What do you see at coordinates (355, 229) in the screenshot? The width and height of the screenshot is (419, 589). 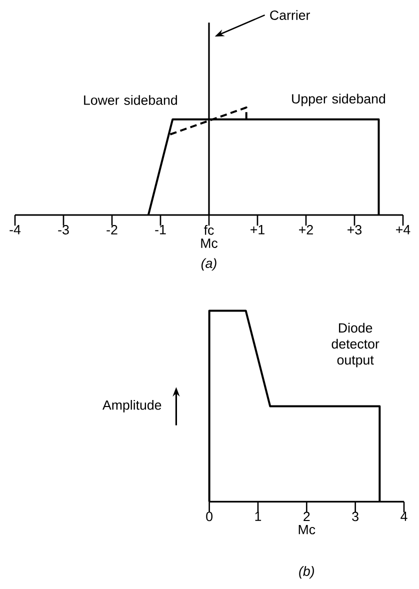 I see `x-tick-label: +3` at bounding box center [355, 229].